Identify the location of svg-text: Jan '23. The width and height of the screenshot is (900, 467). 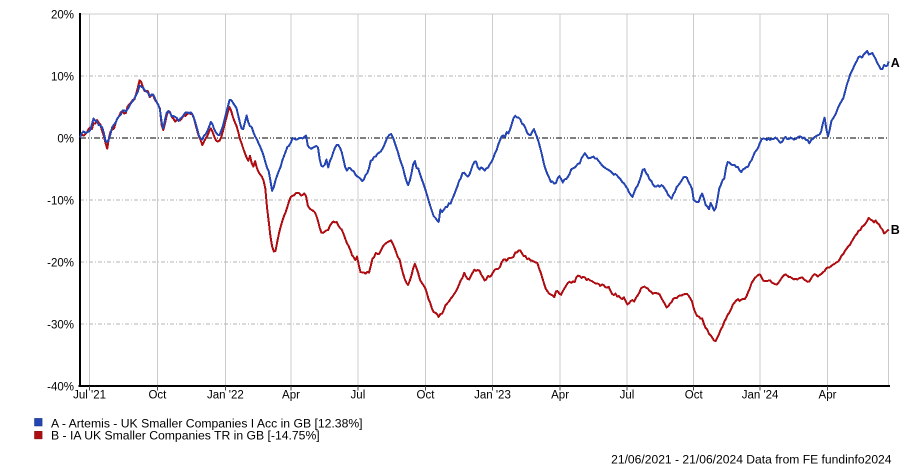
(492, 396).